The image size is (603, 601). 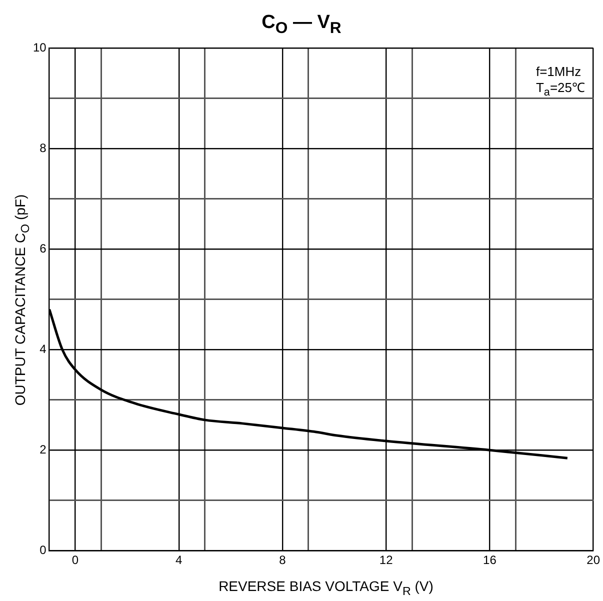 I want to click on x-tick-label: 20, so click(x=593, y=560).